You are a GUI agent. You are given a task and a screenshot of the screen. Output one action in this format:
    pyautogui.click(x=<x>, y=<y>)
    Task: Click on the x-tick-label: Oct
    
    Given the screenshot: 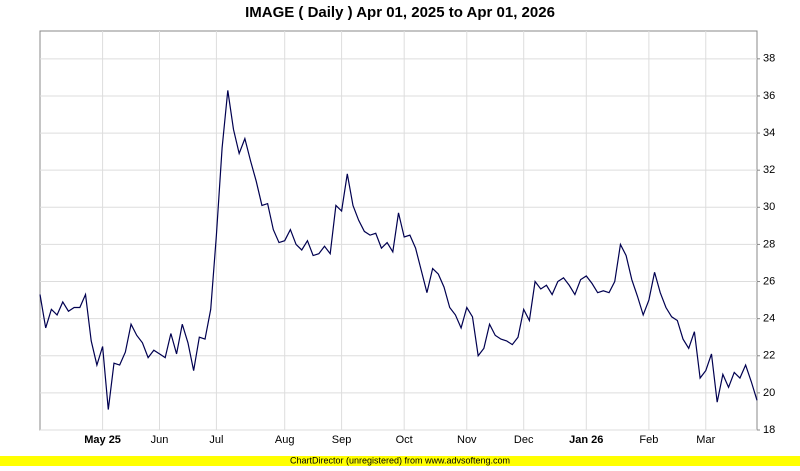 What is the action you would take?
    pyautogui.click(x=404, y=440)
    